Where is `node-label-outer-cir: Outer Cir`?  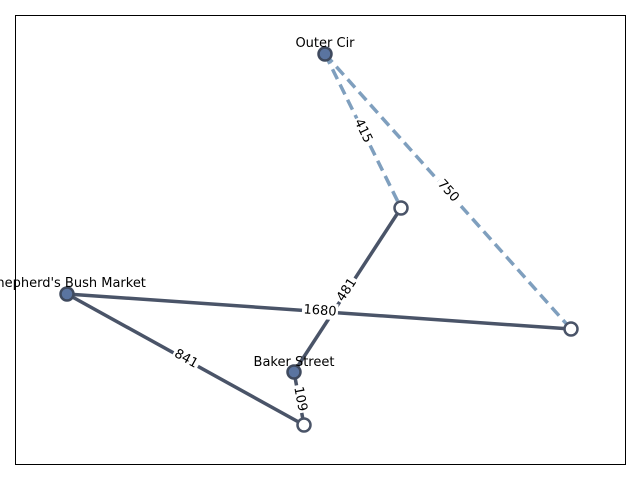
node-label-outer-cir: Outer Cir is located at coordinates (325, 43).